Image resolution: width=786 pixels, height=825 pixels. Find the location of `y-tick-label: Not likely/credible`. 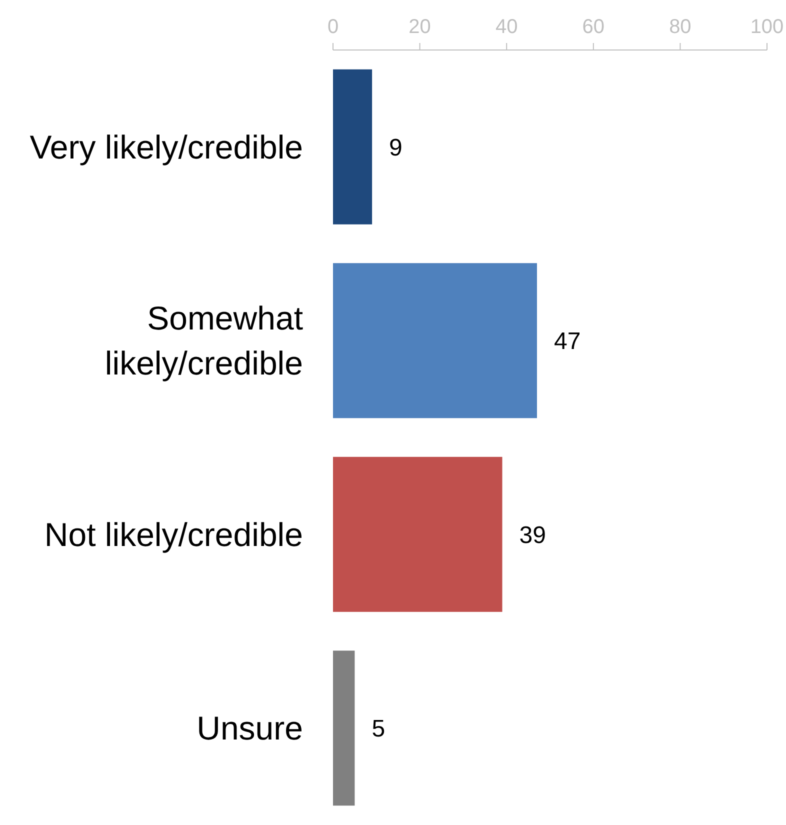

y-tick-label: Not likely/credible is located at coordinates (173, 534).